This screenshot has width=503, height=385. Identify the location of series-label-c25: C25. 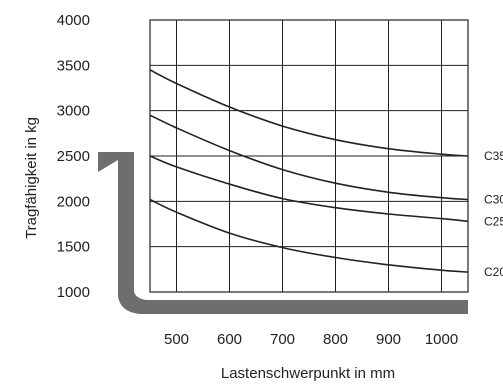
(493, 221).